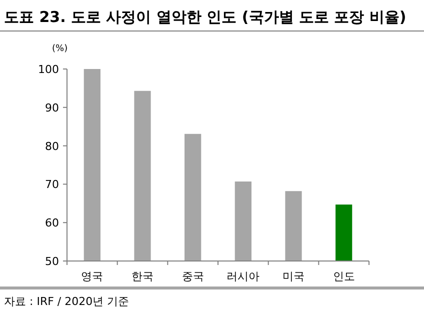 The image size is (424, 321). I want to click on x-tick-label: 인도, so click(343, 276).